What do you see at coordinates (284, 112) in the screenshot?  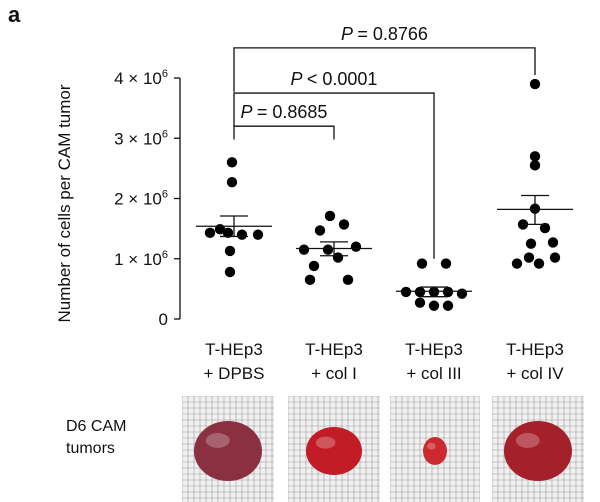 I see `p-value-label: P = 0.8685` at bounding box center [284, 112].